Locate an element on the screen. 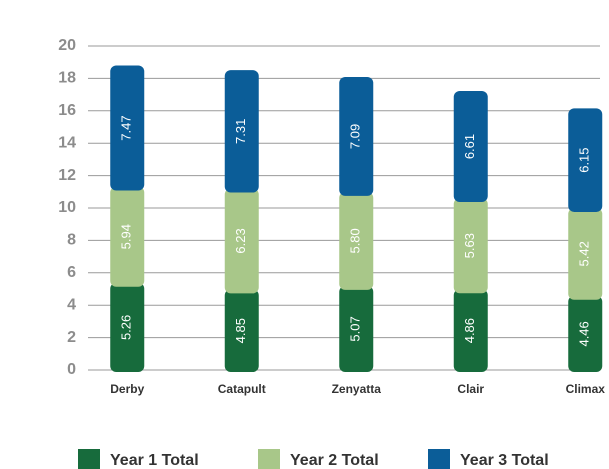 Image resolution: width=609 pixels, height=469 pixels. value-label: 7.09 is located at coordinates (355, 136).